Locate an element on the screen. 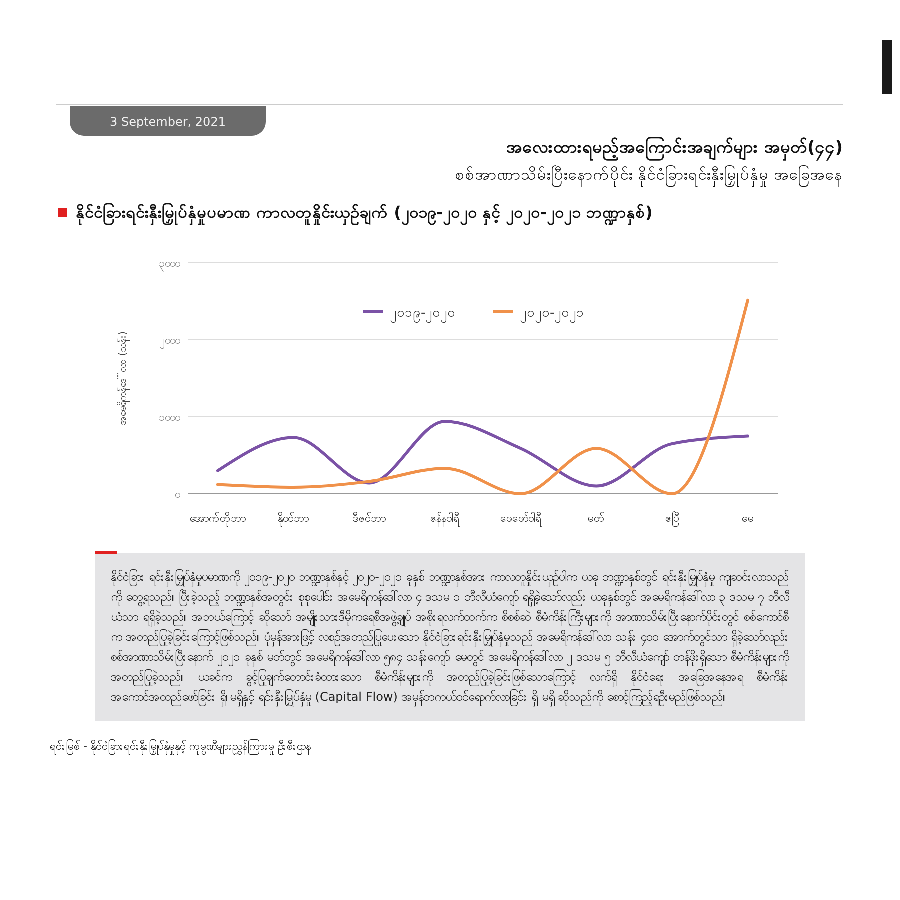 The height and width of the screenshot is (900, 900). legend-label: ၂၀၂၀-၂၀၂၁ is located at coordinates (552, 314).